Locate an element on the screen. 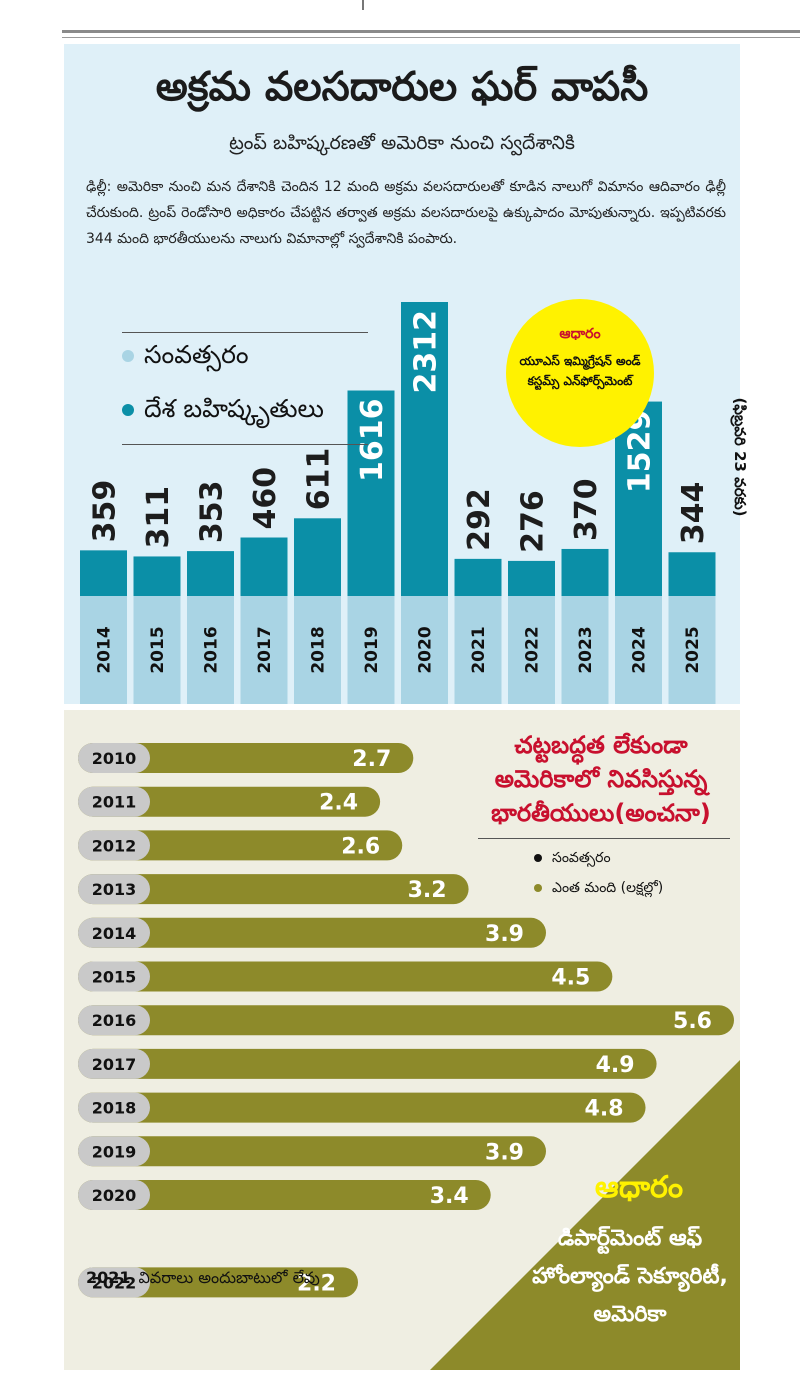 This screenshot has height=1373, width=800. tick-label-2021: 2021 is located at coordinates (479, 649).